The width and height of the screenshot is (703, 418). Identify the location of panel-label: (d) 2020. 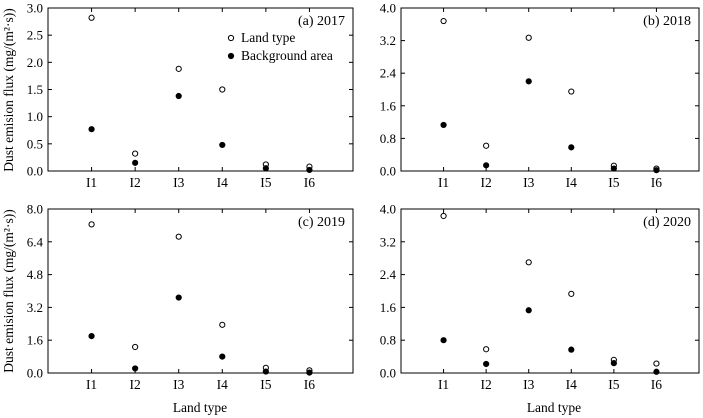
(667, 222).